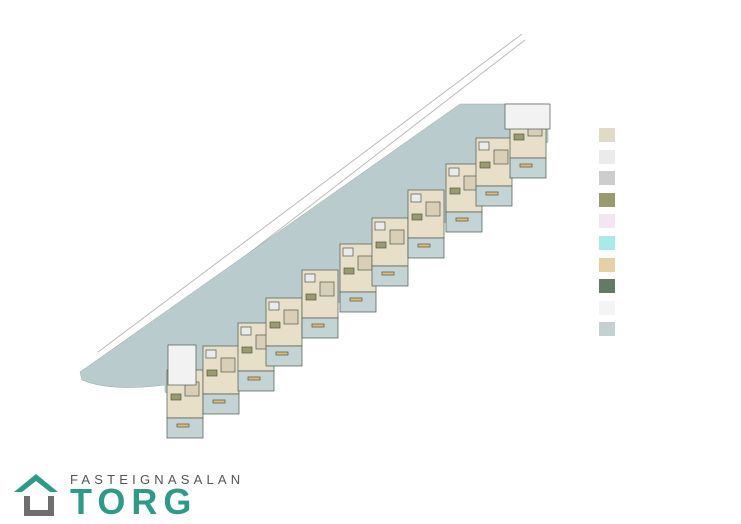 Image resolution: width=741 pixels, height=524 pixels. What do you see at coordinates (157, 479) in the screenshot?
I see `logo-text-top: FASTEIGNASALAN` at bounding box center [157, 479].